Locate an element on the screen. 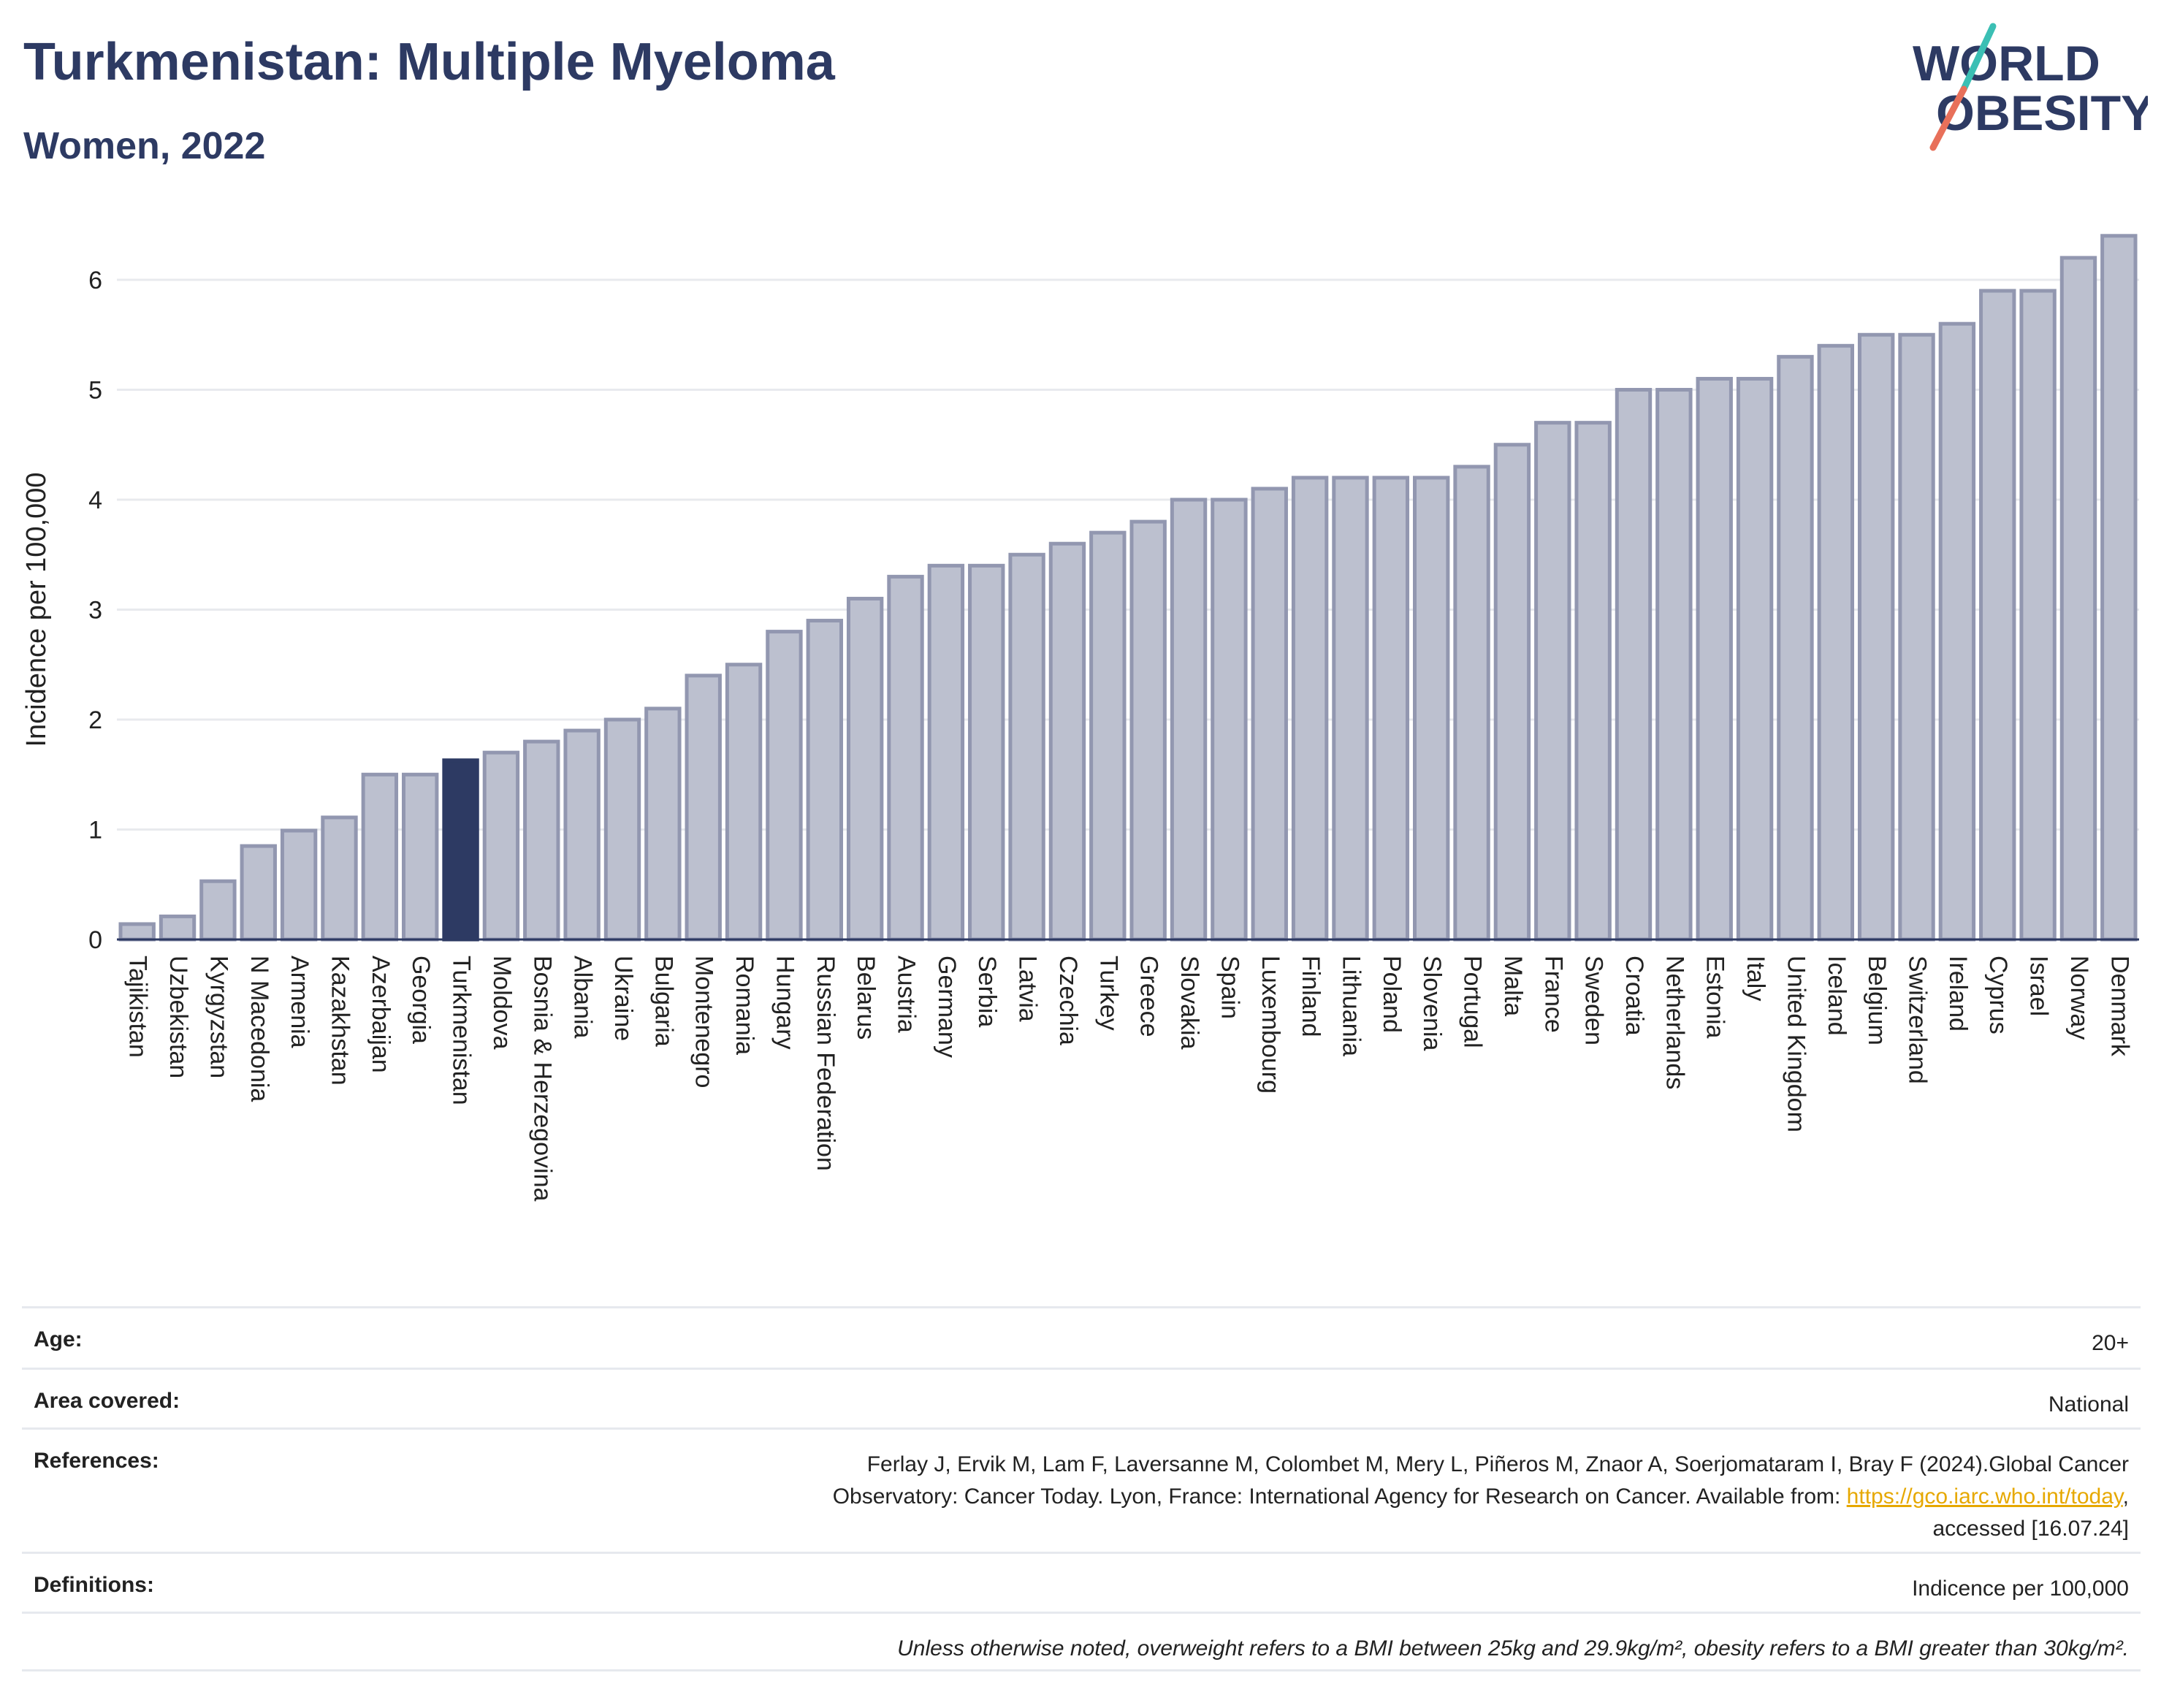  logo-slash-bottom is located at coordinates (1948, 118).